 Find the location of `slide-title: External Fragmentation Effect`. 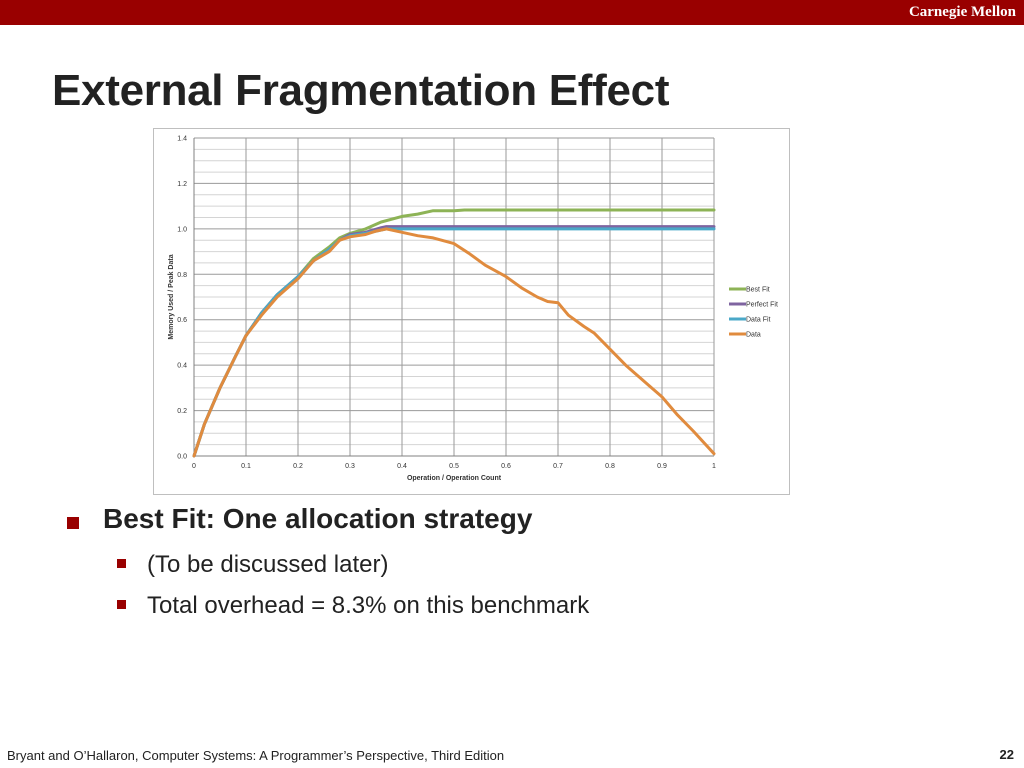

slide-title: External Fragmentation Effect is located at coordinates (361, 90).